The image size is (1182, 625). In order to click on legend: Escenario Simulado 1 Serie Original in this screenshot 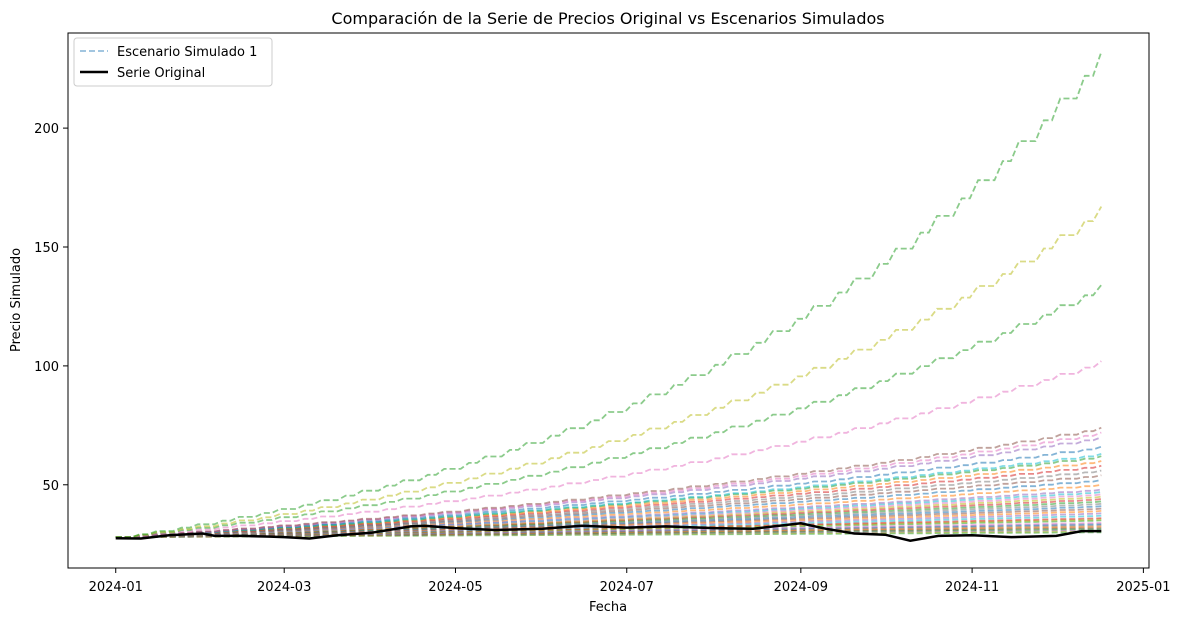, I will do `click(173, 62)`.